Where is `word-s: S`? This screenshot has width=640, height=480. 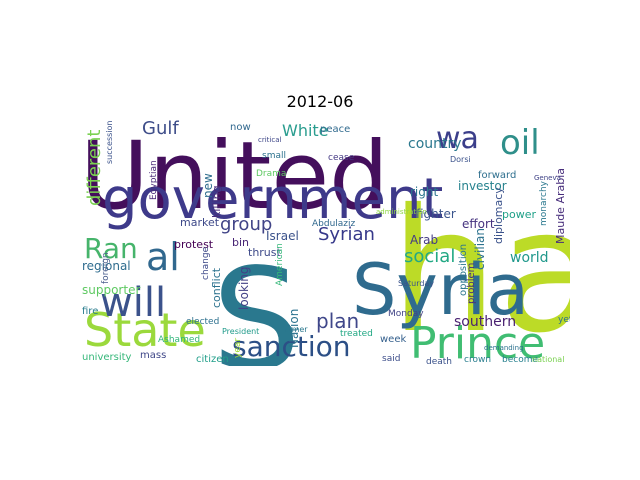 word-s: S is located at coordinates (256, 302).